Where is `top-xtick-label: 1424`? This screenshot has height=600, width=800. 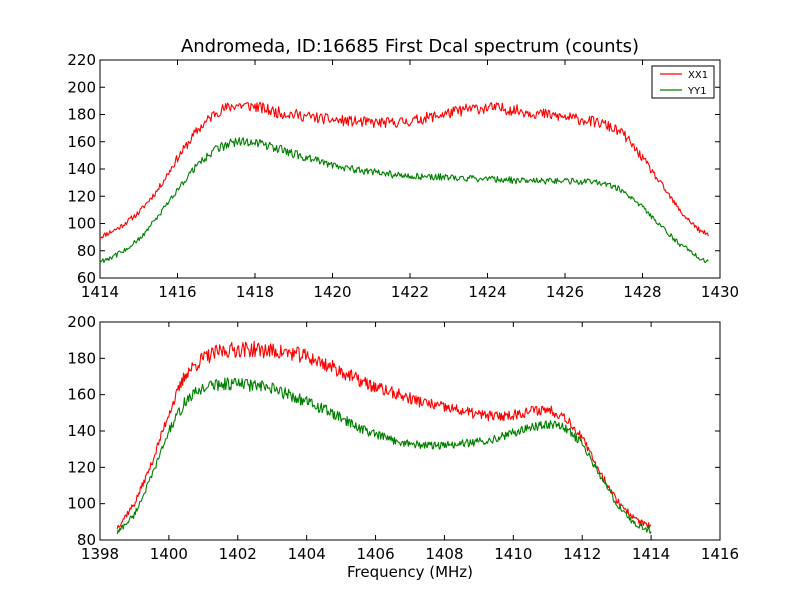 top-xtick-label: 1424 is located at coordinates (487, 292).